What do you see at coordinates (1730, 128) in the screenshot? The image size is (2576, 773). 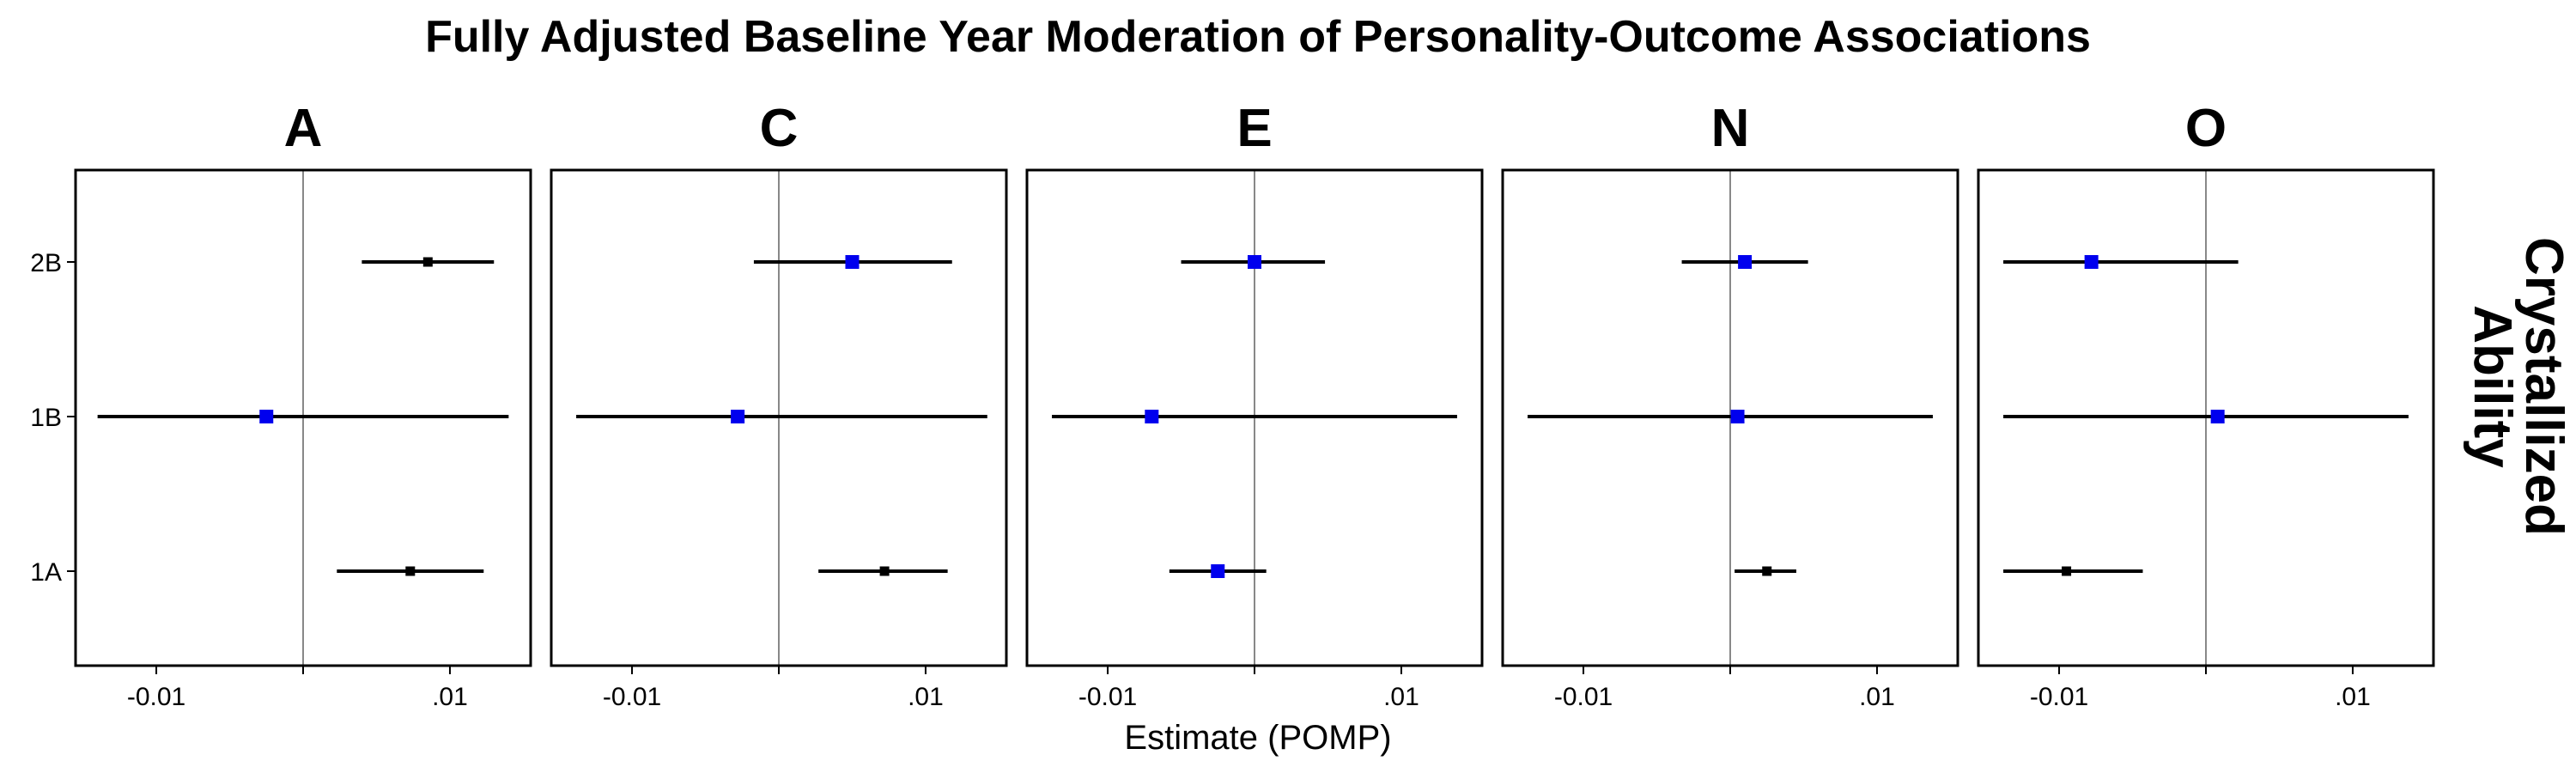 I see `facet-label-n: N` at bounding box center [1730, 128].